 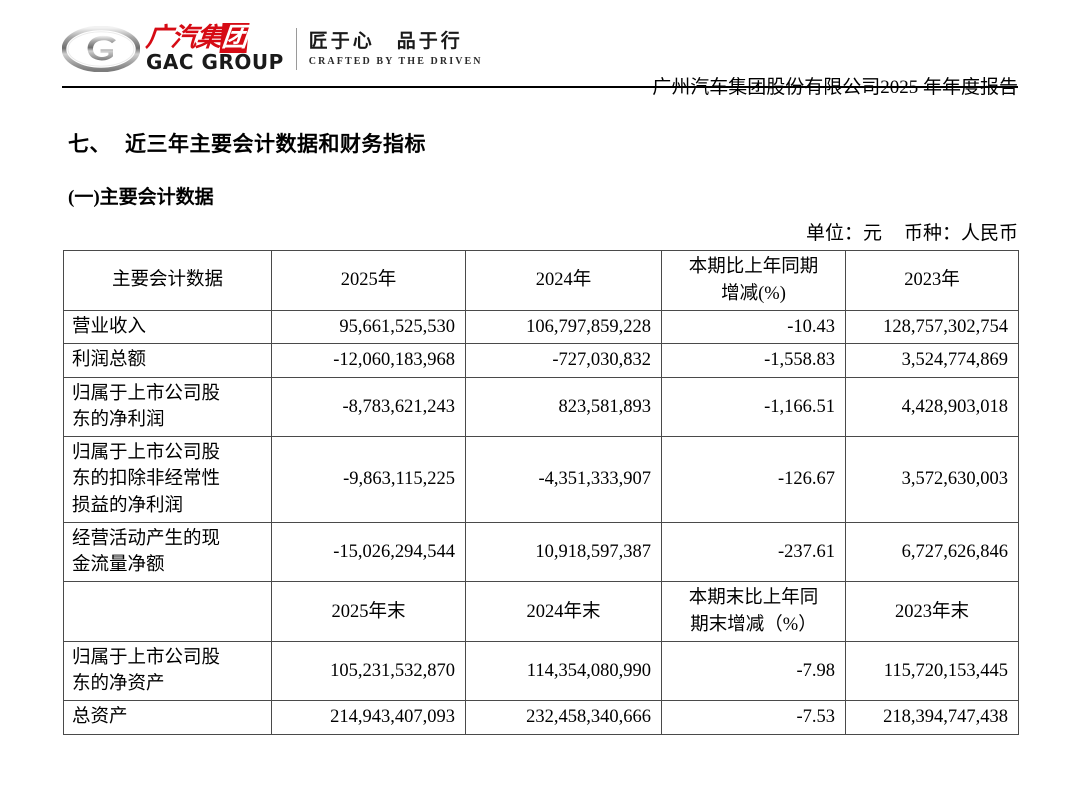 What do you see at coordinates (368, 360) in the screenshot?
I see `row-value-2025: -12,060,183,968` at bounding box center [368, 360].